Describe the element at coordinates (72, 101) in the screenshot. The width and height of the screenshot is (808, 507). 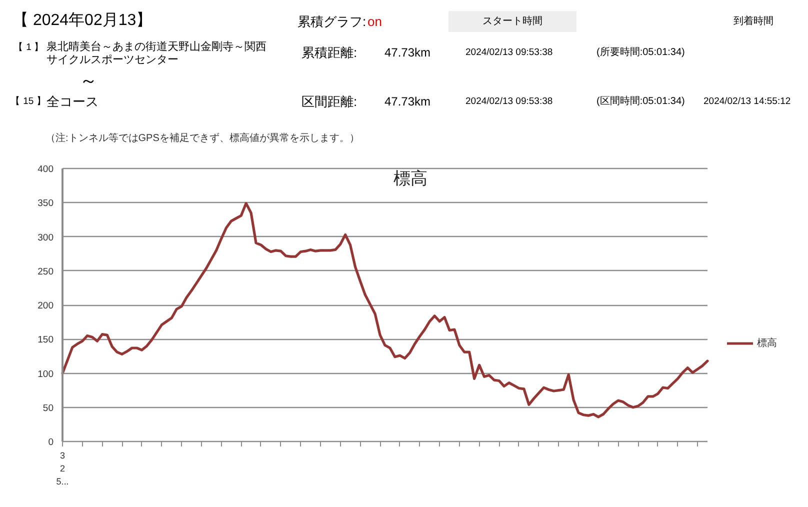
I see `text: 全コース` at that location.